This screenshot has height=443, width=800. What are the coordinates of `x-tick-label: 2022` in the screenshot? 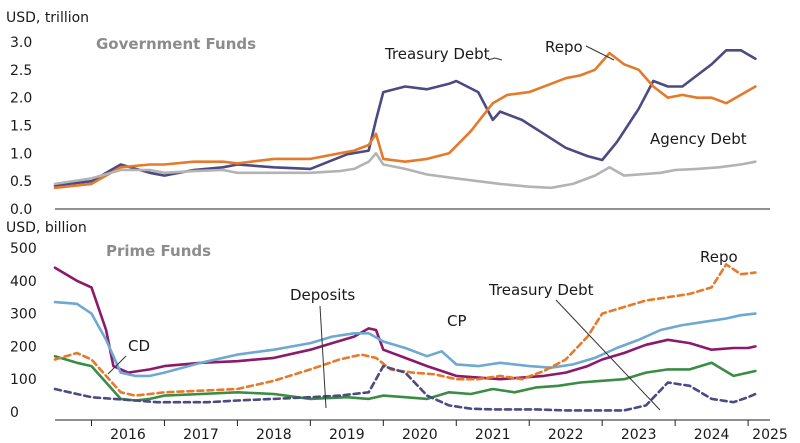 It's located at (566, 435).